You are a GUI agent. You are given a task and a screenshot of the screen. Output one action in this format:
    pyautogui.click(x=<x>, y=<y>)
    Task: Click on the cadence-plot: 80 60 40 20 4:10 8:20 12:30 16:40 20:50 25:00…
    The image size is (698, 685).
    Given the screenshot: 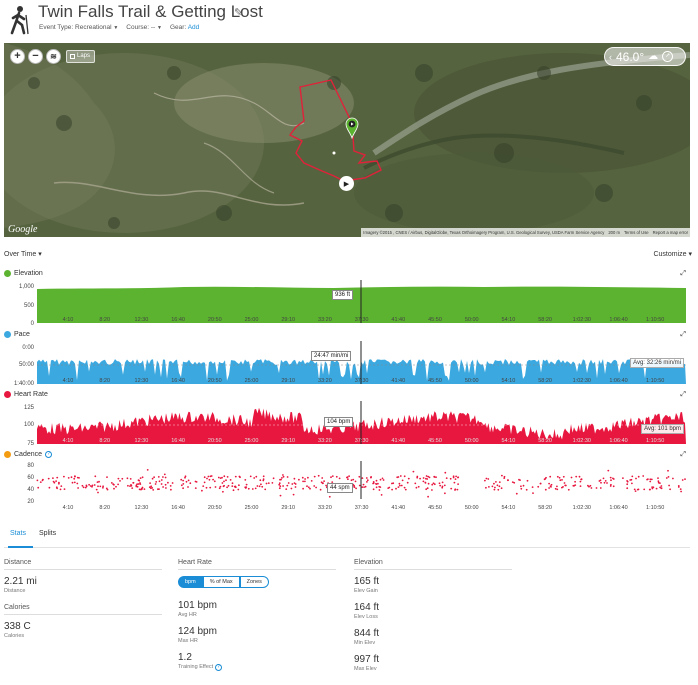 What is the action you would take?
    pyautogui.click(x=347, y=487)
    